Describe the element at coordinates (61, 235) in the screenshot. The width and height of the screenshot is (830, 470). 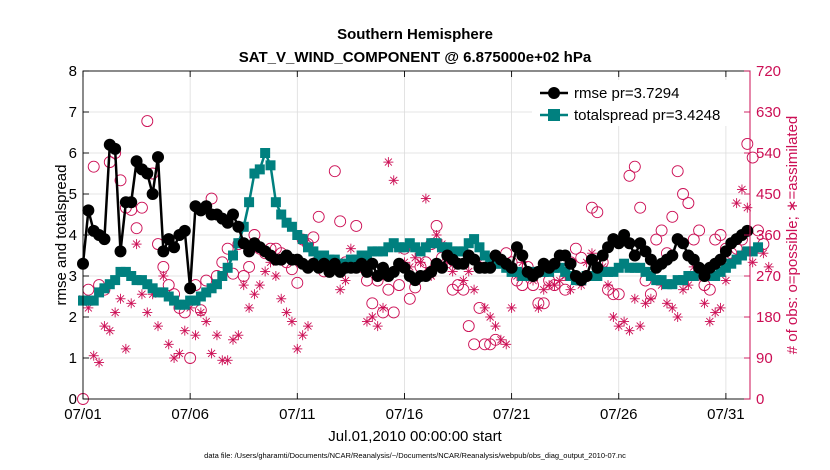
I see `y-left-axis-label: rmse and totalspread` at that location.